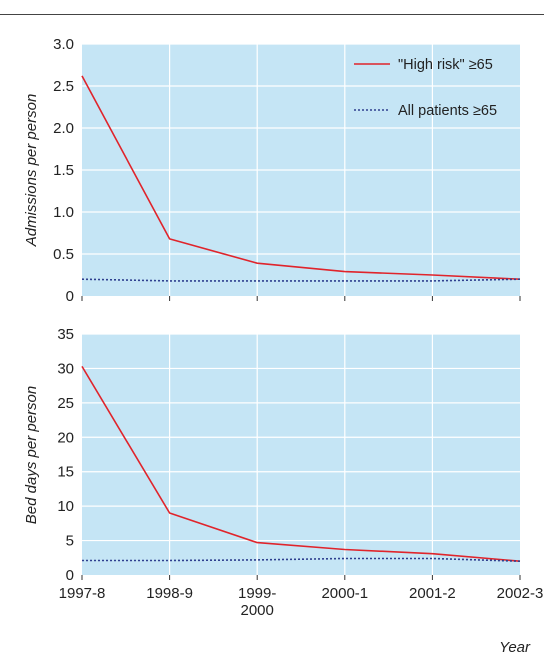 The height and width of the screenshot is (664, 544). I want to click on panel2-y-tick-label: 10, so click(65, 506).